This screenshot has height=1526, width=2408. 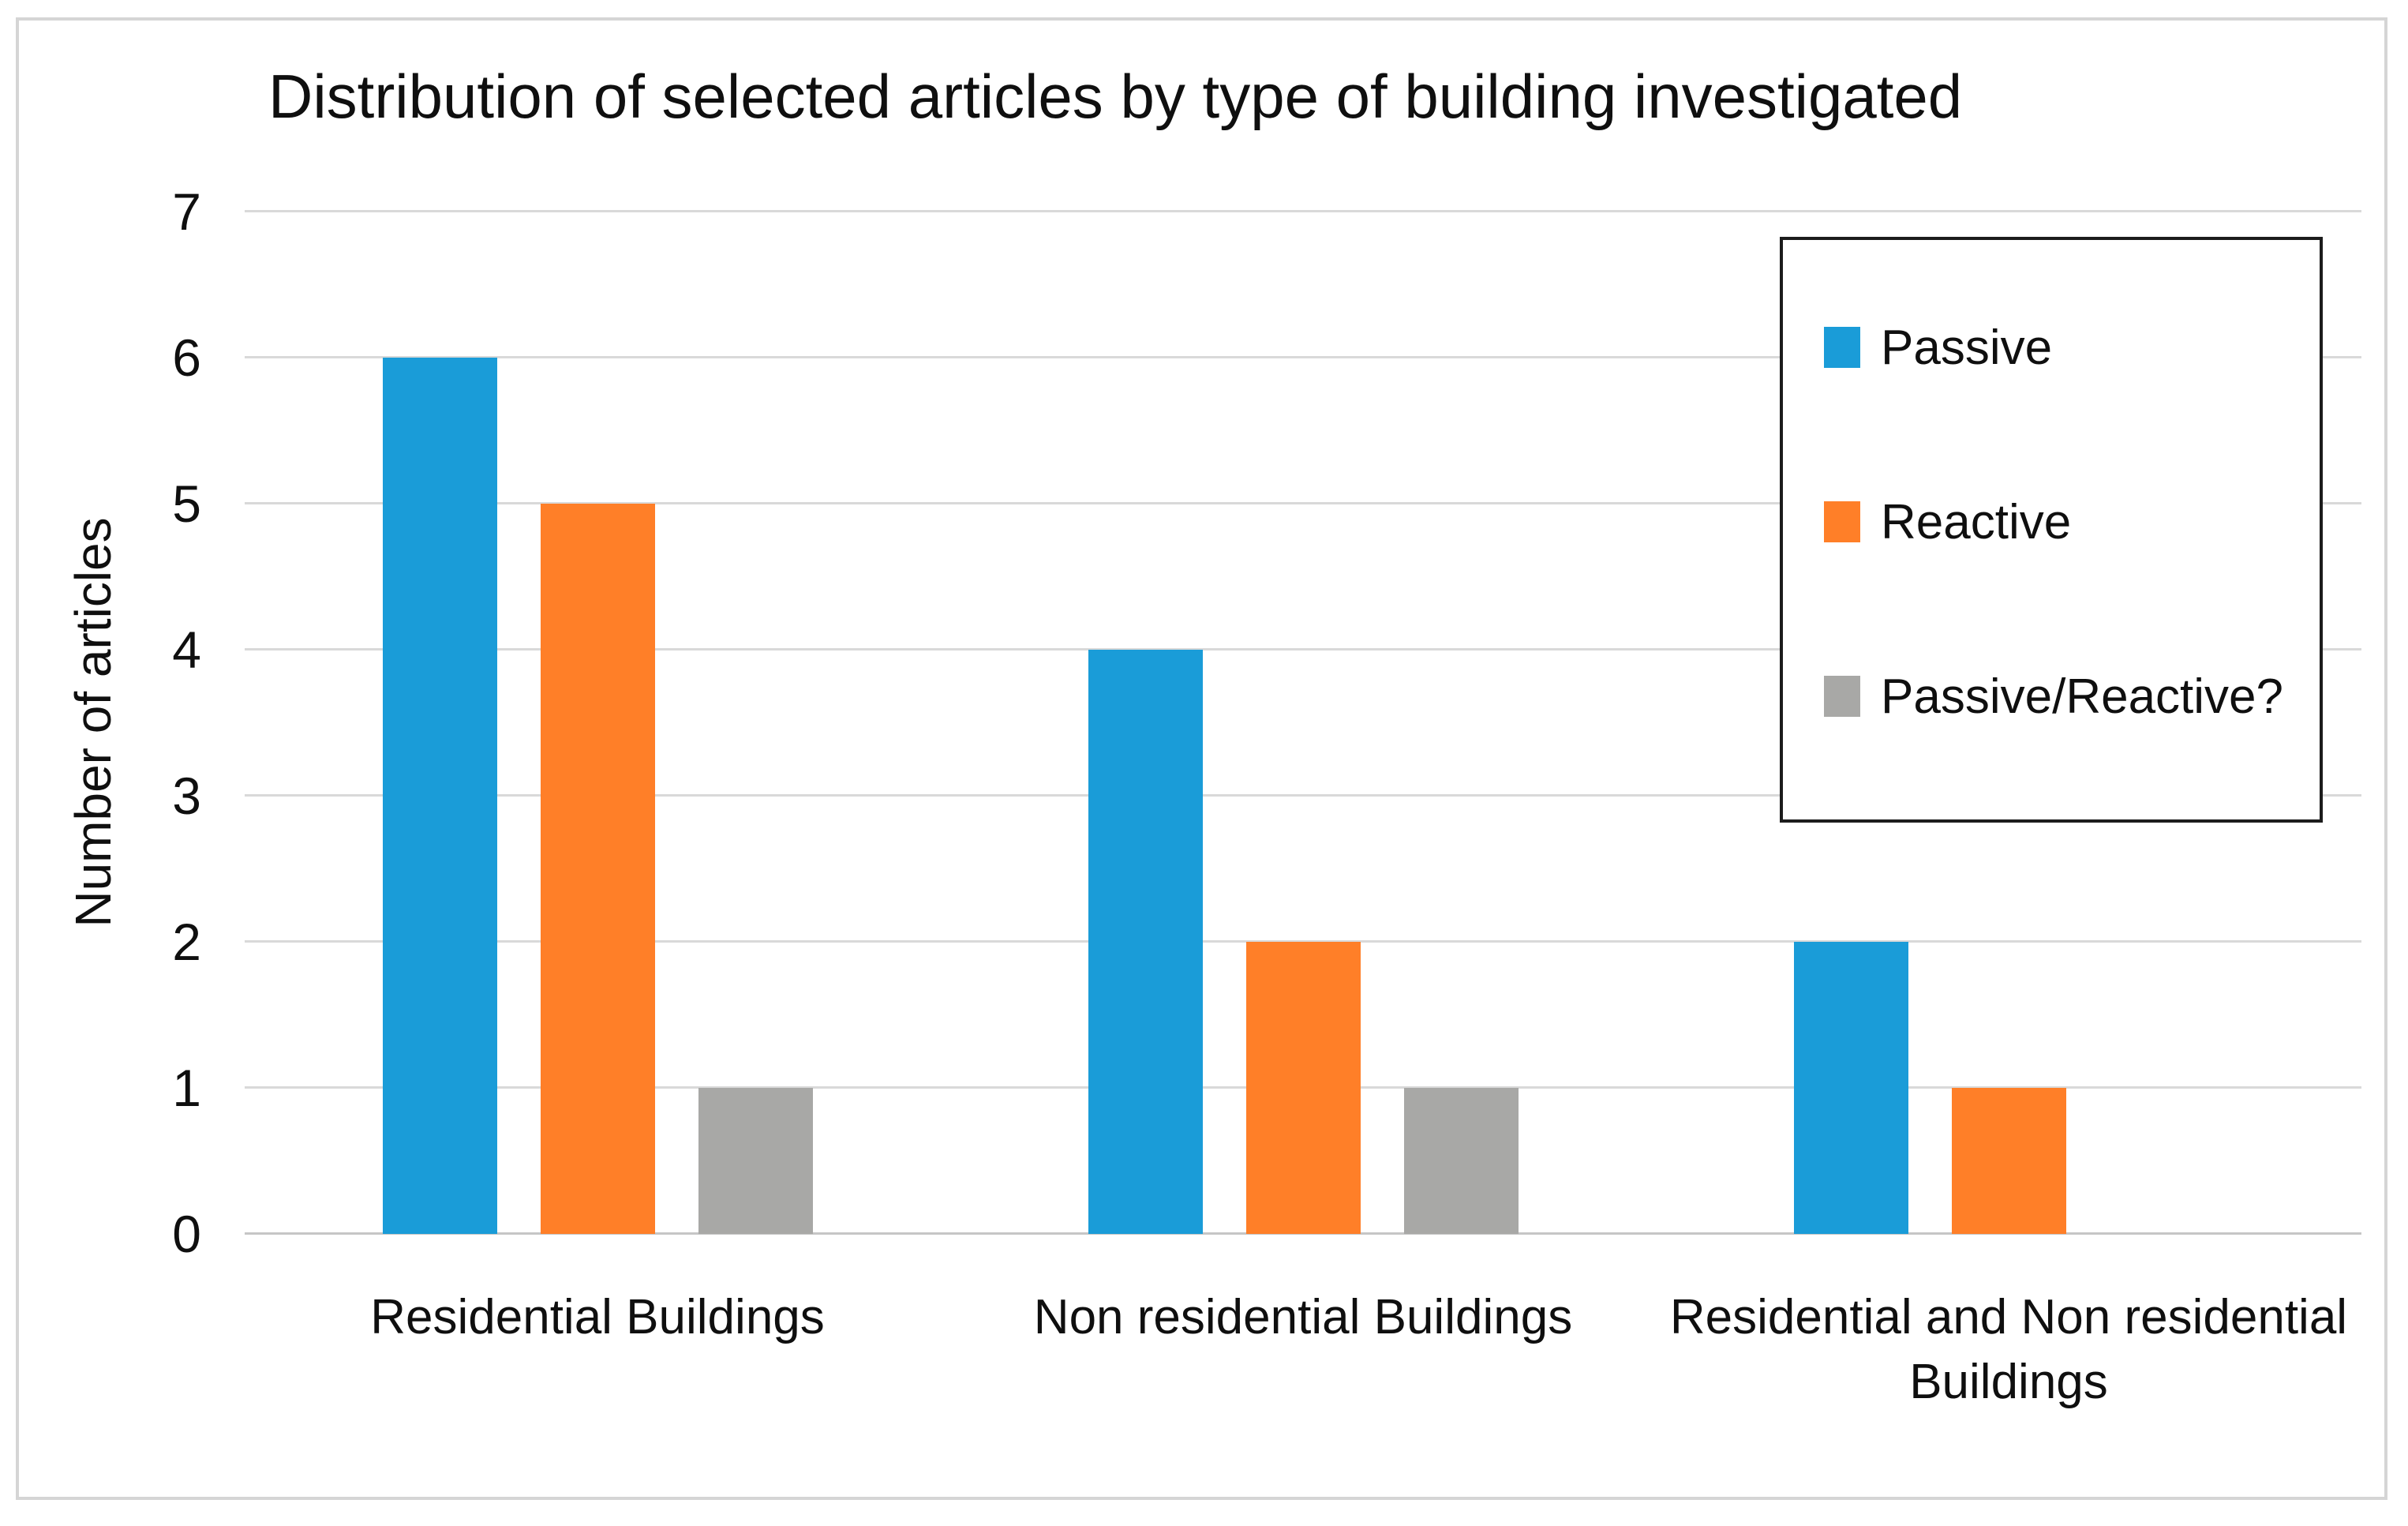 What do you see at coordinates (1967, 347) in the screenshot?
I see `legend-label: Passive` at bounding box center [1967, 347].